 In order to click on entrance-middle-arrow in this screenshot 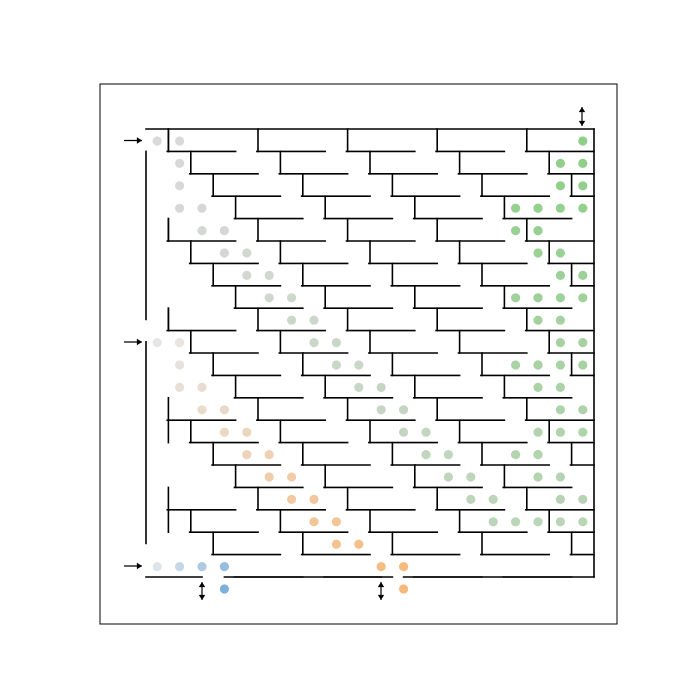, I will do `click(133, 342)`.